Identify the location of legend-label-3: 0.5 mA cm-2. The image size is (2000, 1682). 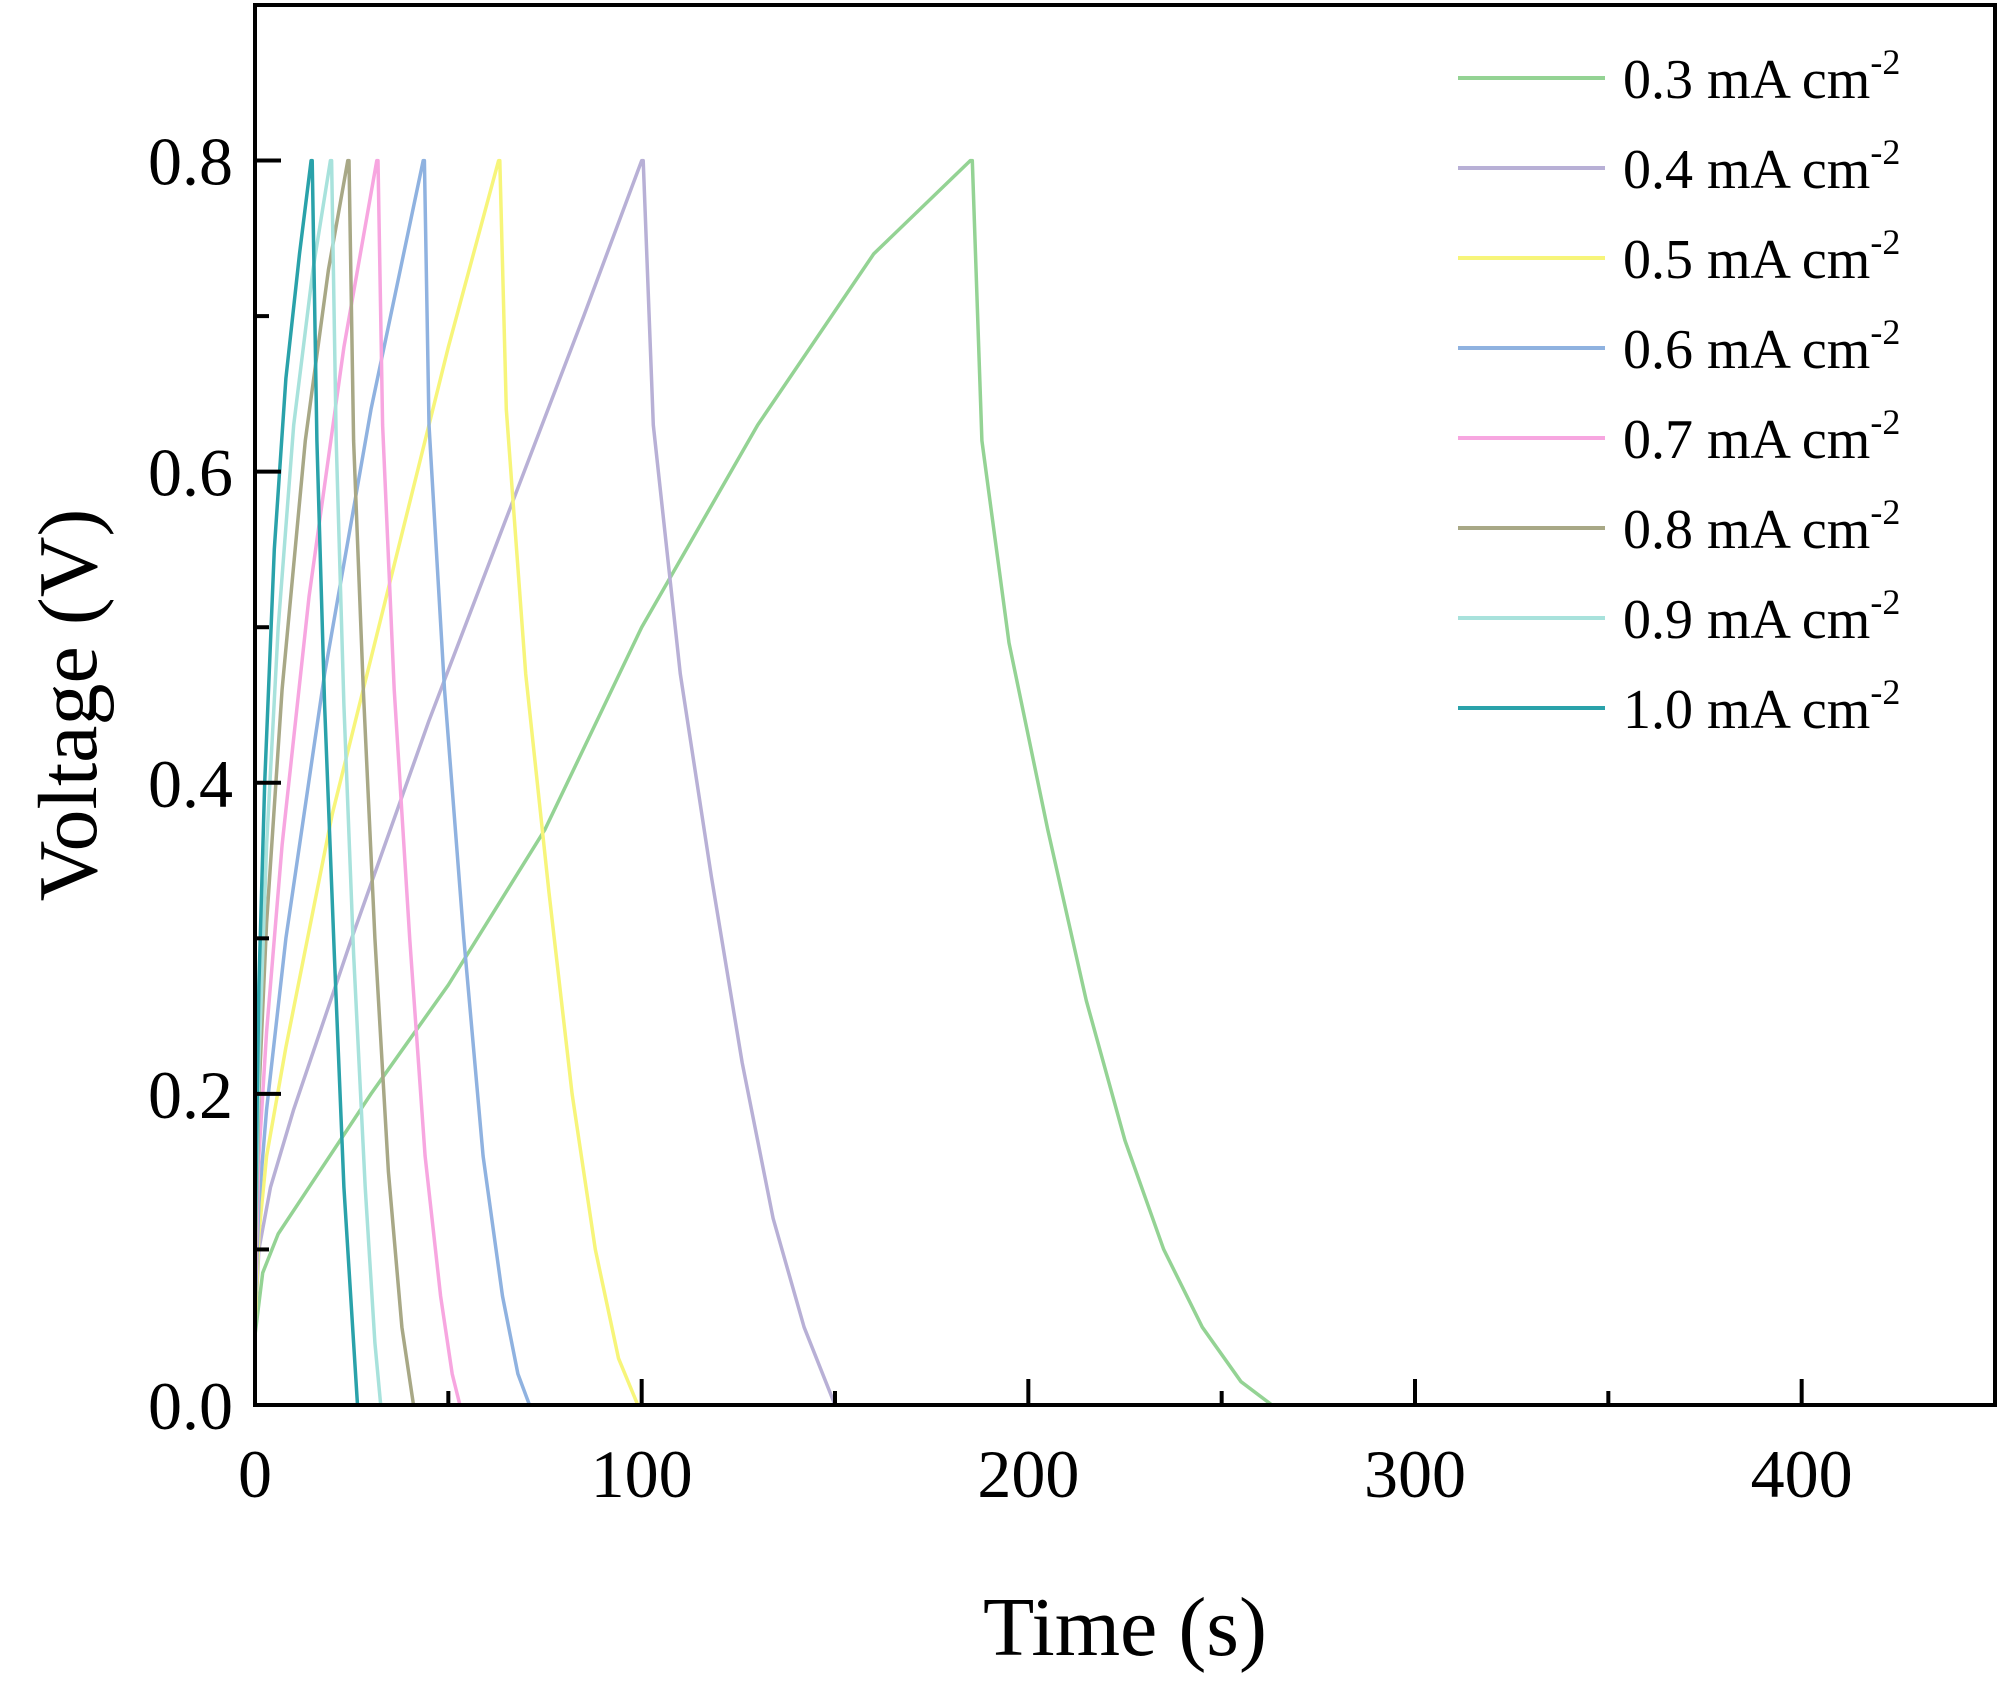
(1761, 256).